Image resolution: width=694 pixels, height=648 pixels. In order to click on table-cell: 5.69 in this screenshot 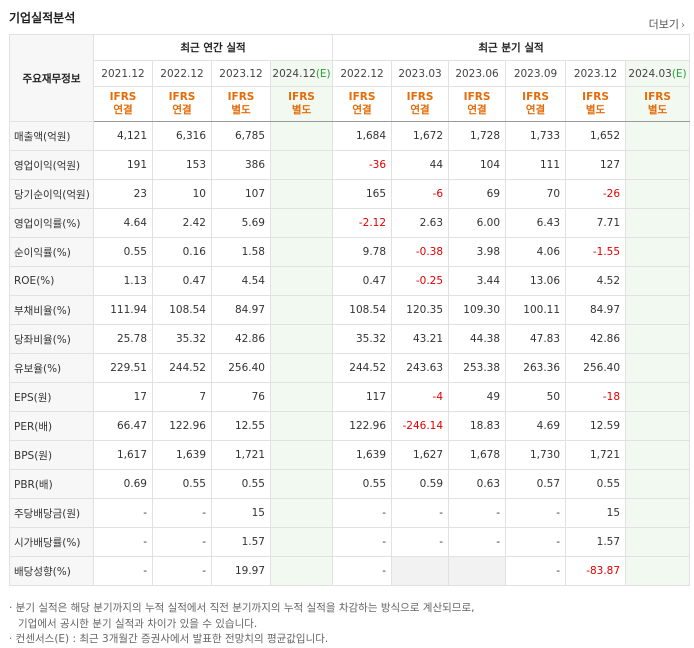, I will do `click(241, 223)`.